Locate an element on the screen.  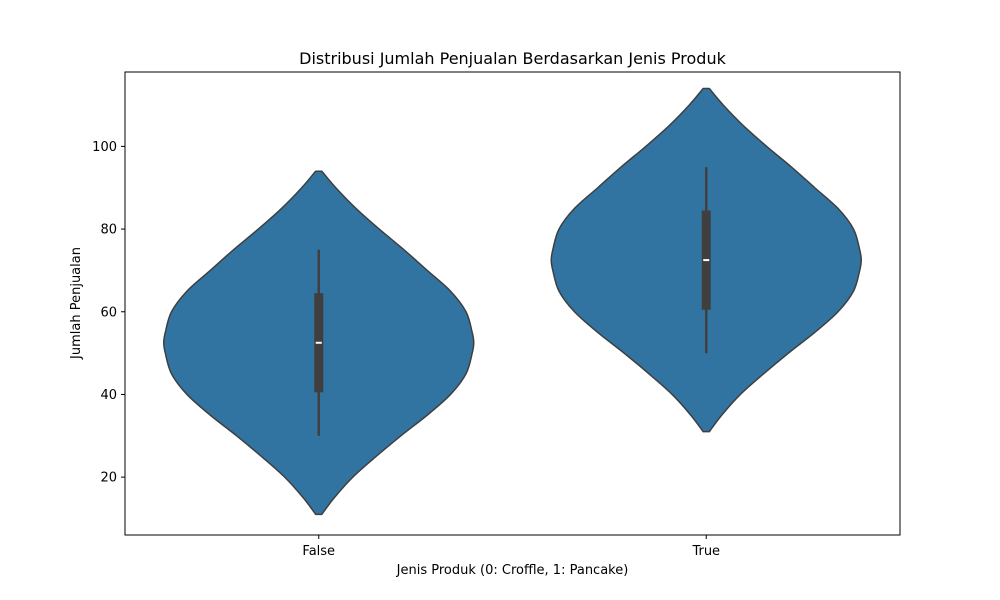
y-tick-label: 100 is located at coordinates (104, 147).